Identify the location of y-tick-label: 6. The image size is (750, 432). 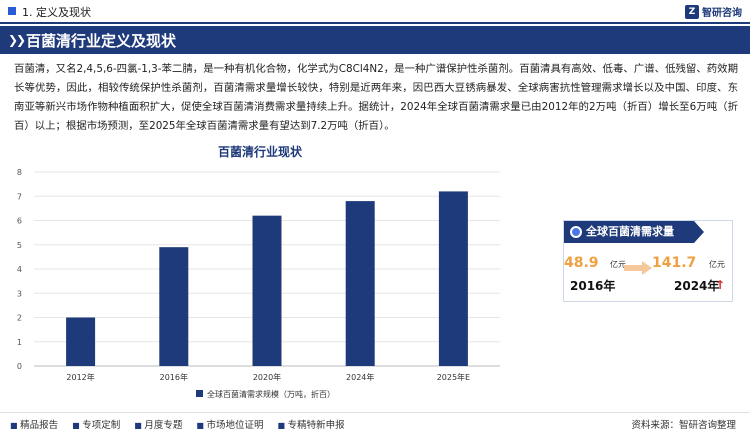
(19, 221).